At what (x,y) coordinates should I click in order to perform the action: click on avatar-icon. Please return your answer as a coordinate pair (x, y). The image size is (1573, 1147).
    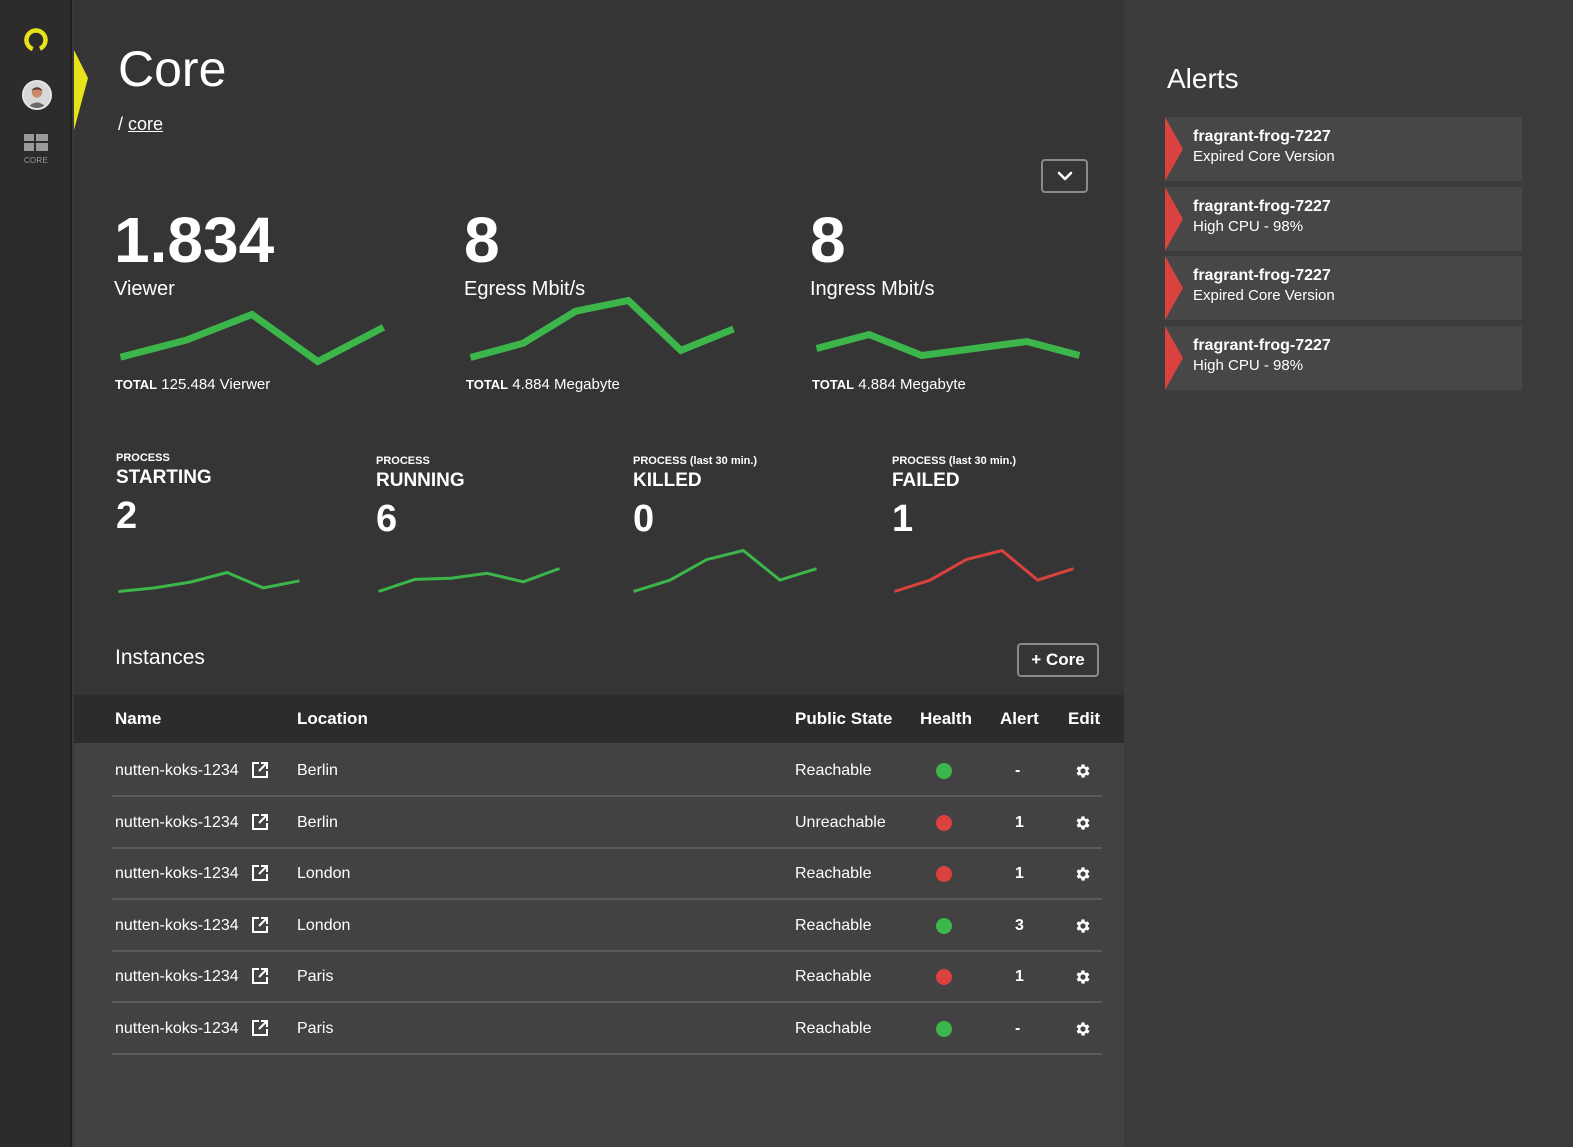
    Looking at the image, I should click on (37, 95).